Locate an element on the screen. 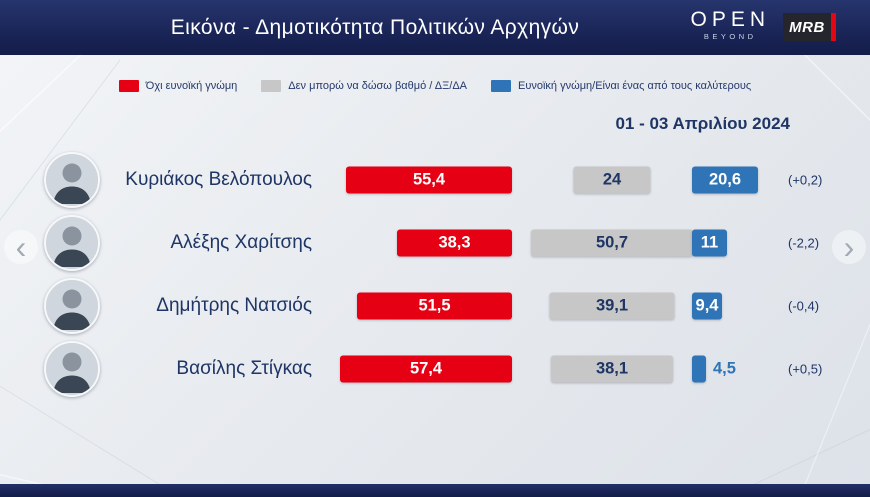 Image resolution: width=870 pixels, height=497 pixels. bar-neutral: 24 is located at coordinates (612, 180).